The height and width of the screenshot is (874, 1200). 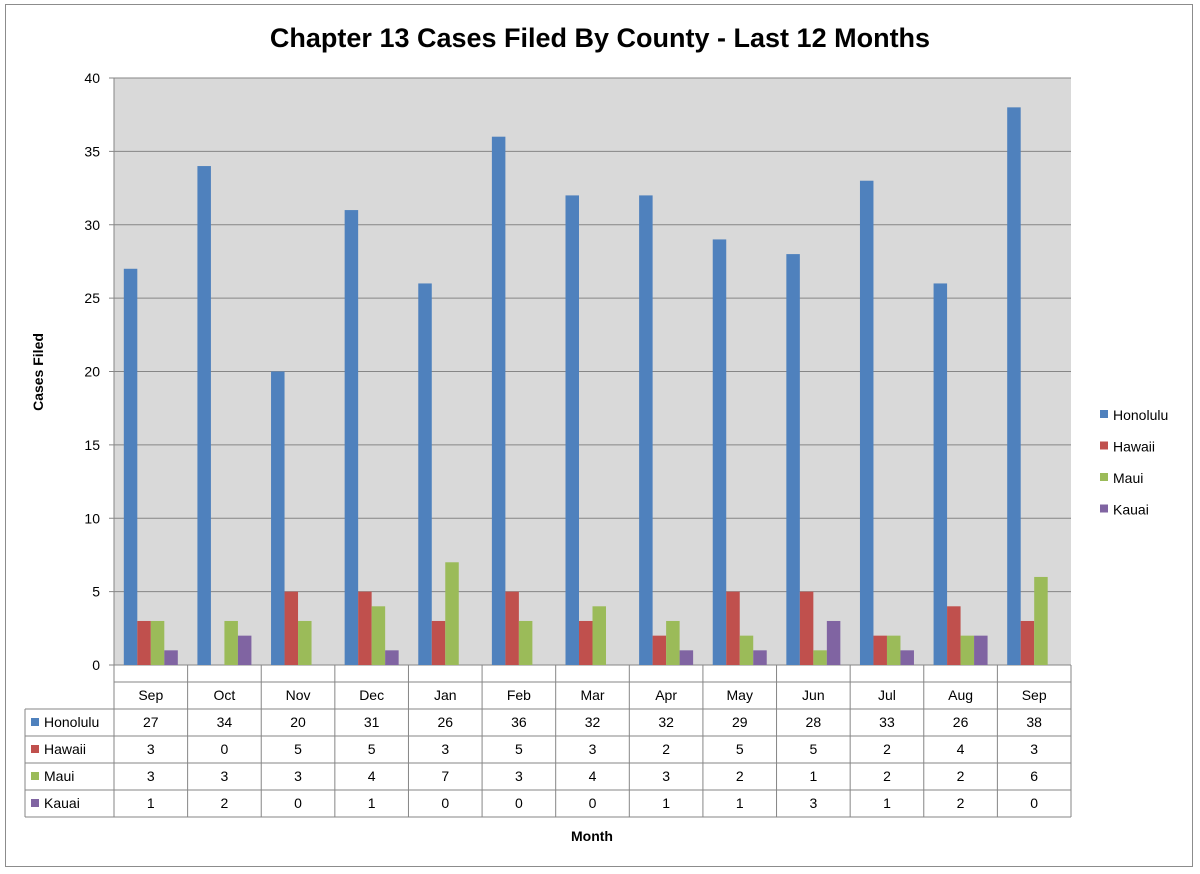 I want to click on y-tick-label: 10, so click(x=92, y=518).